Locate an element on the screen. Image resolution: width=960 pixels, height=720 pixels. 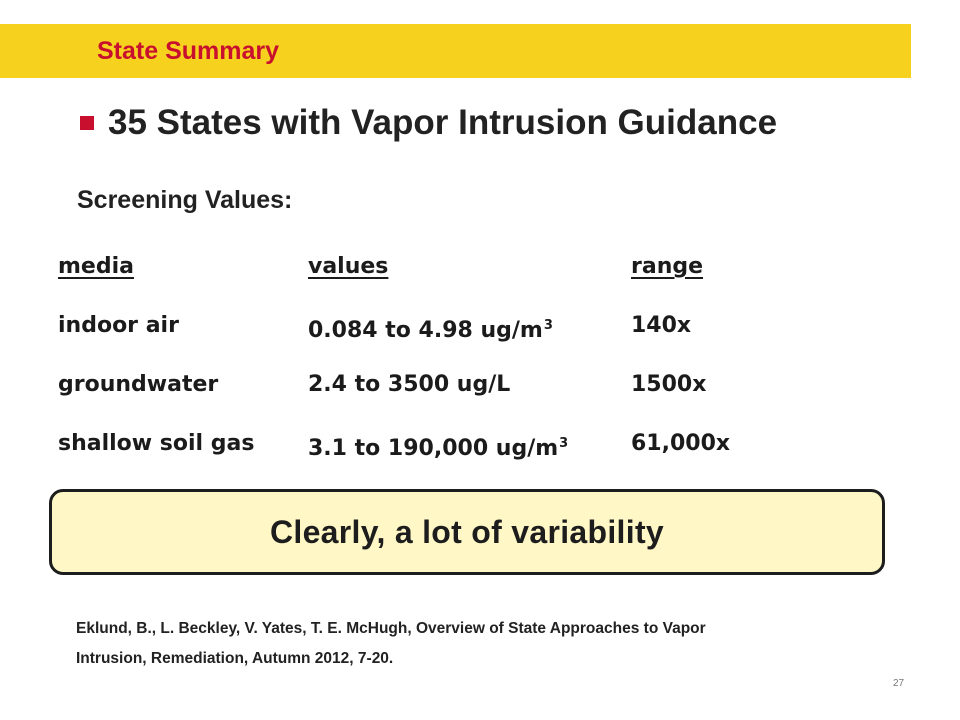
values-text: 3.1 to 190,000 ug/m is located at coordinates (433, 448).